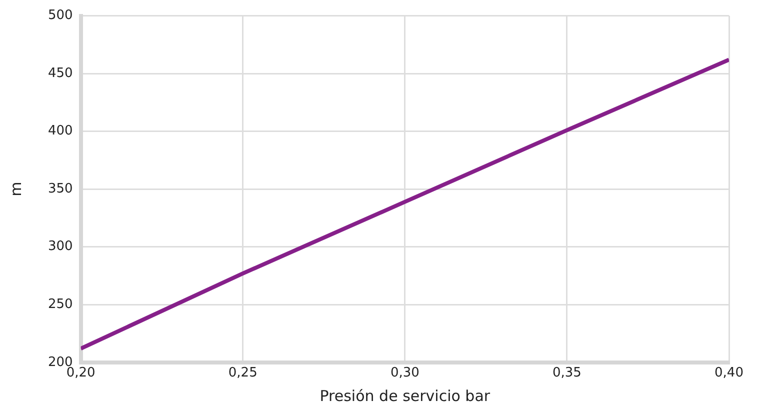  Describe the element at coordinates (405, 395) in the screenshot. I see `x-axis-title: Presión de servicio bar` at that location.